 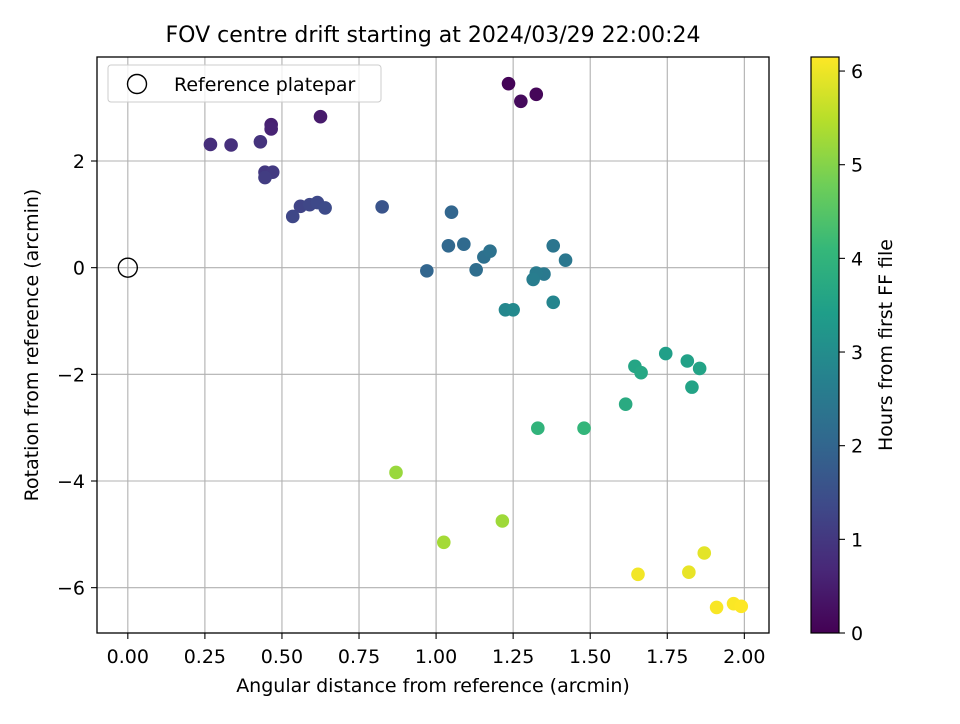 What do you see at coordinates (857, 634) in the screenshot?
I see `colorbar-tick-label: 0` at bounding box center [857, 634].